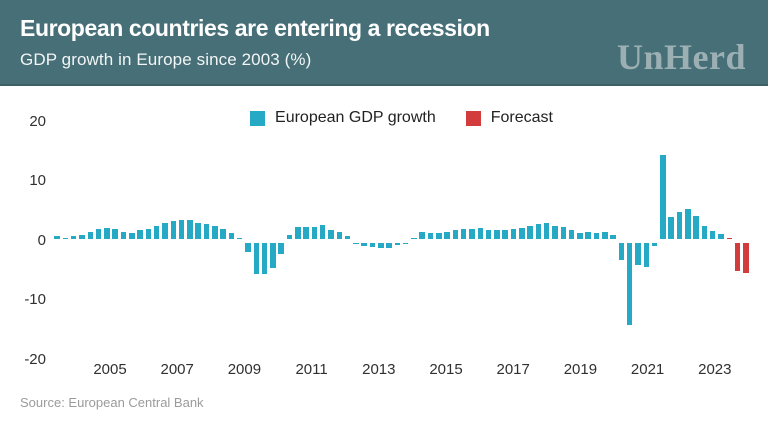 The width and height of the screenshot is (768, 424). I want to click on legend-label-gdp-growth: European GDP growth, so click(355, 117).